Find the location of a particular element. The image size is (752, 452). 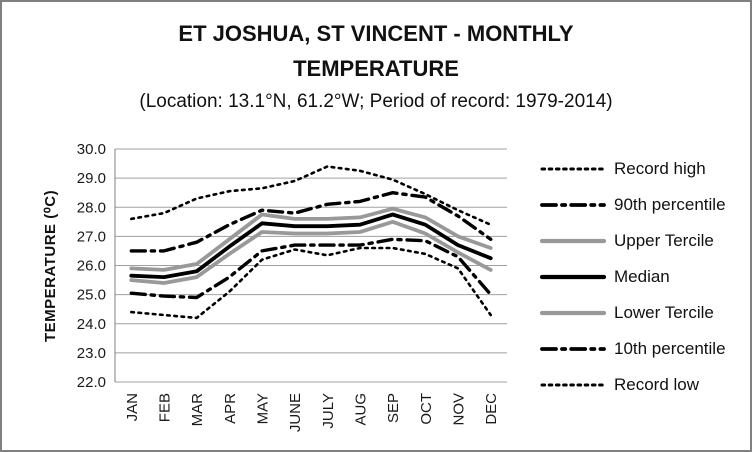

y-tick-label: 30.0 is located at coordinates (91, 149).